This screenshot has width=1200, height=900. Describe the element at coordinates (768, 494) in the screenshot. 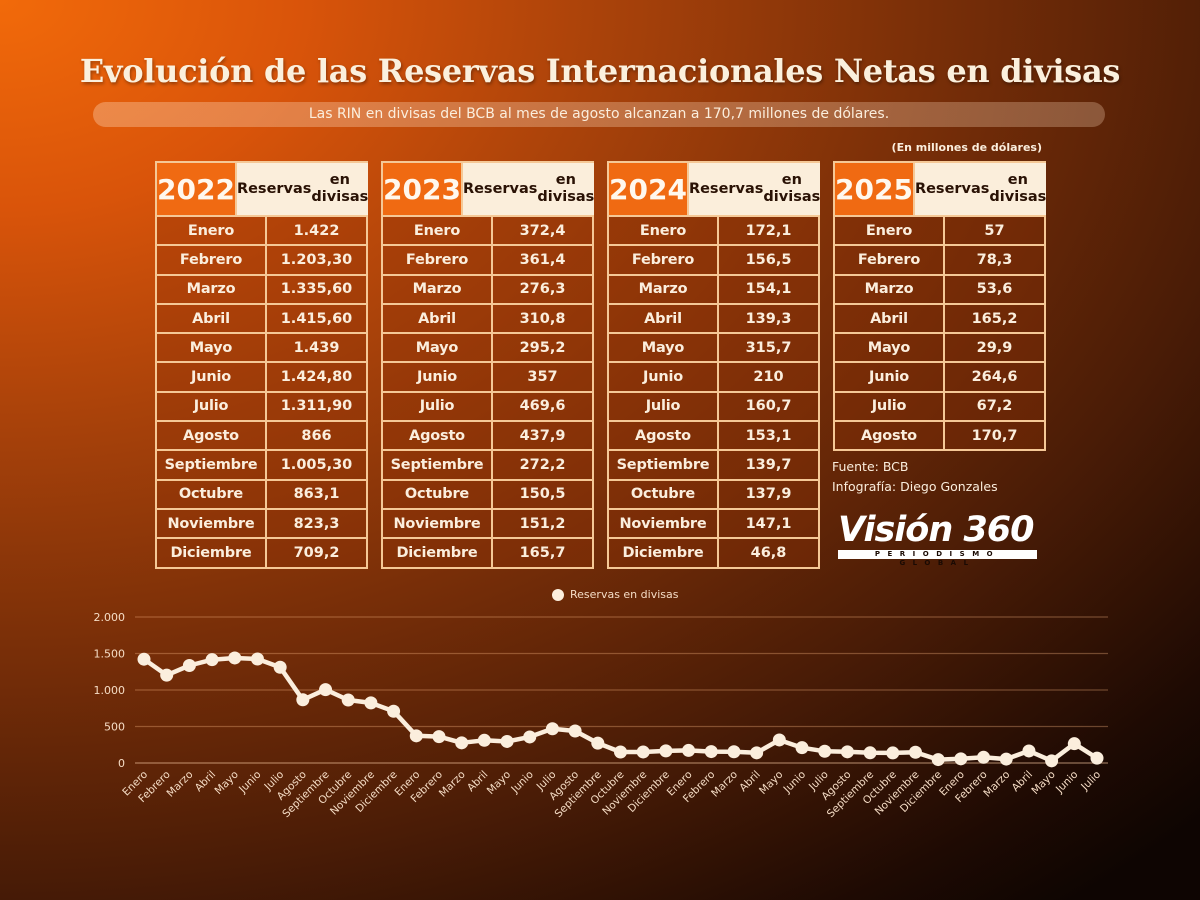

I see `value-cell: 137,9` at that location.